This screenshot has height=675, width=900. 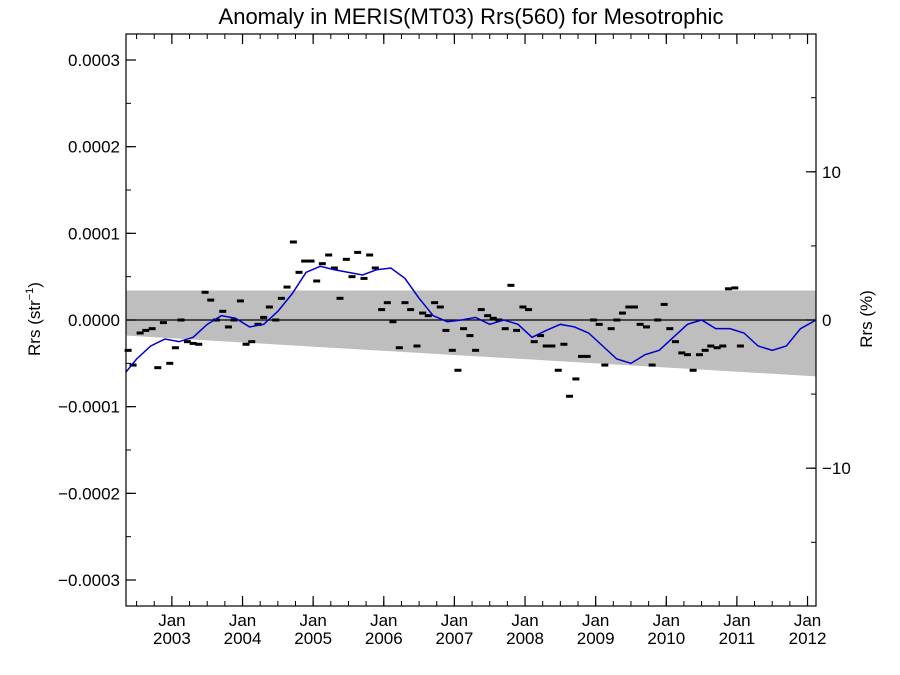 I want to click on left-tick-label: 0.0003, so click(x=94, y=60).